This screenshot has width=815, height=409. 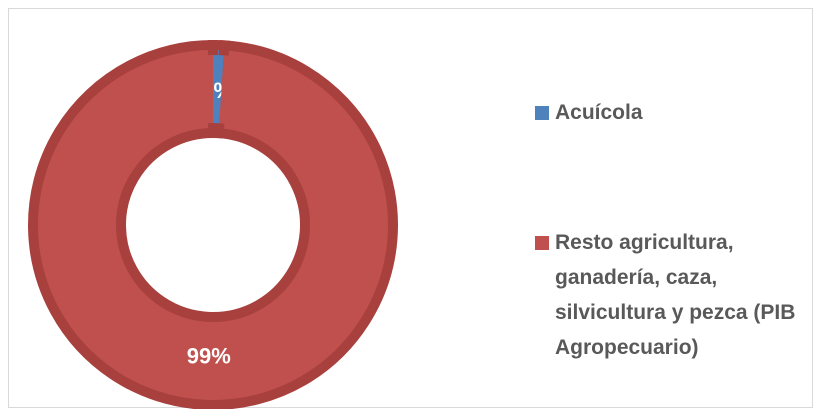 I want to click on data-label: 99%, so click(x=209, y=356).